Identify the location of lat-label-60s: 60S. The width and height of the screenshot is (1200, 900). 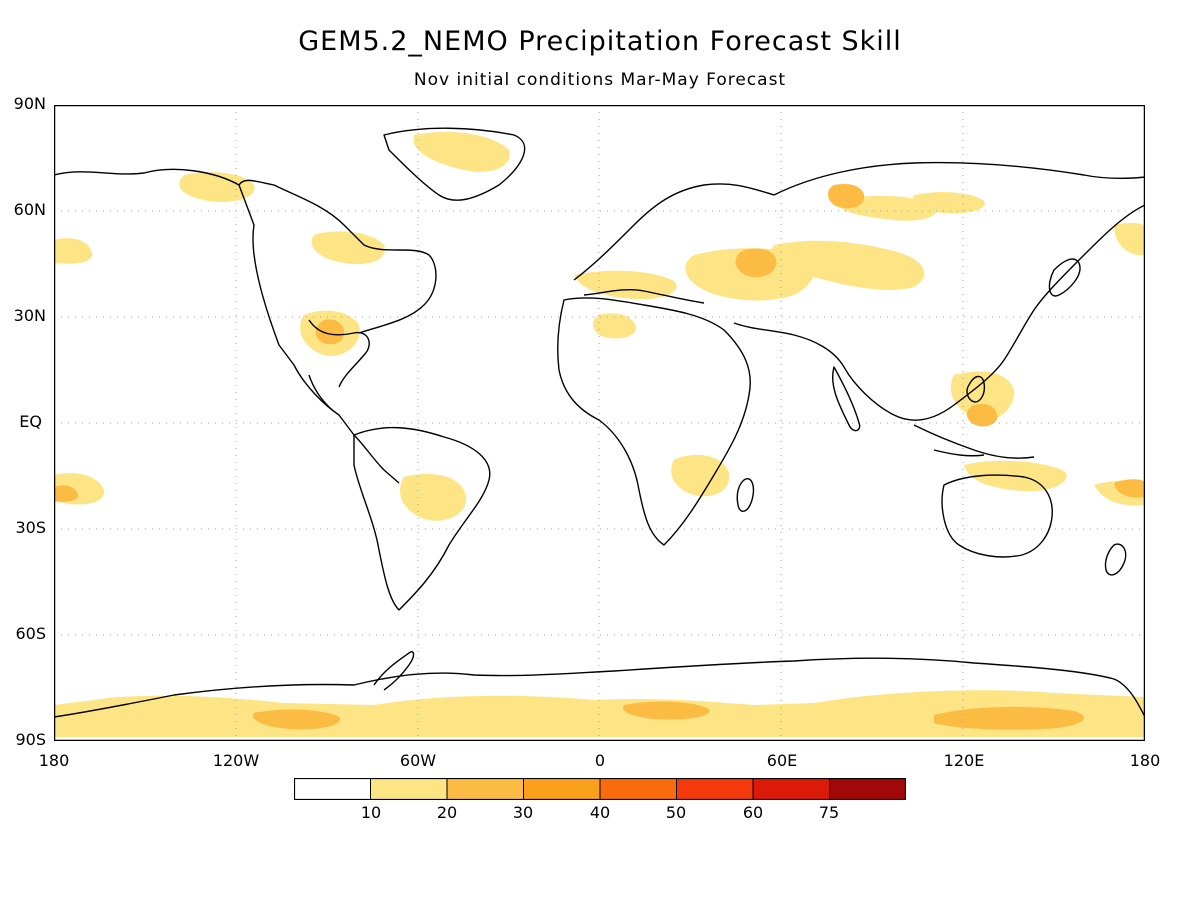
(30, 633).